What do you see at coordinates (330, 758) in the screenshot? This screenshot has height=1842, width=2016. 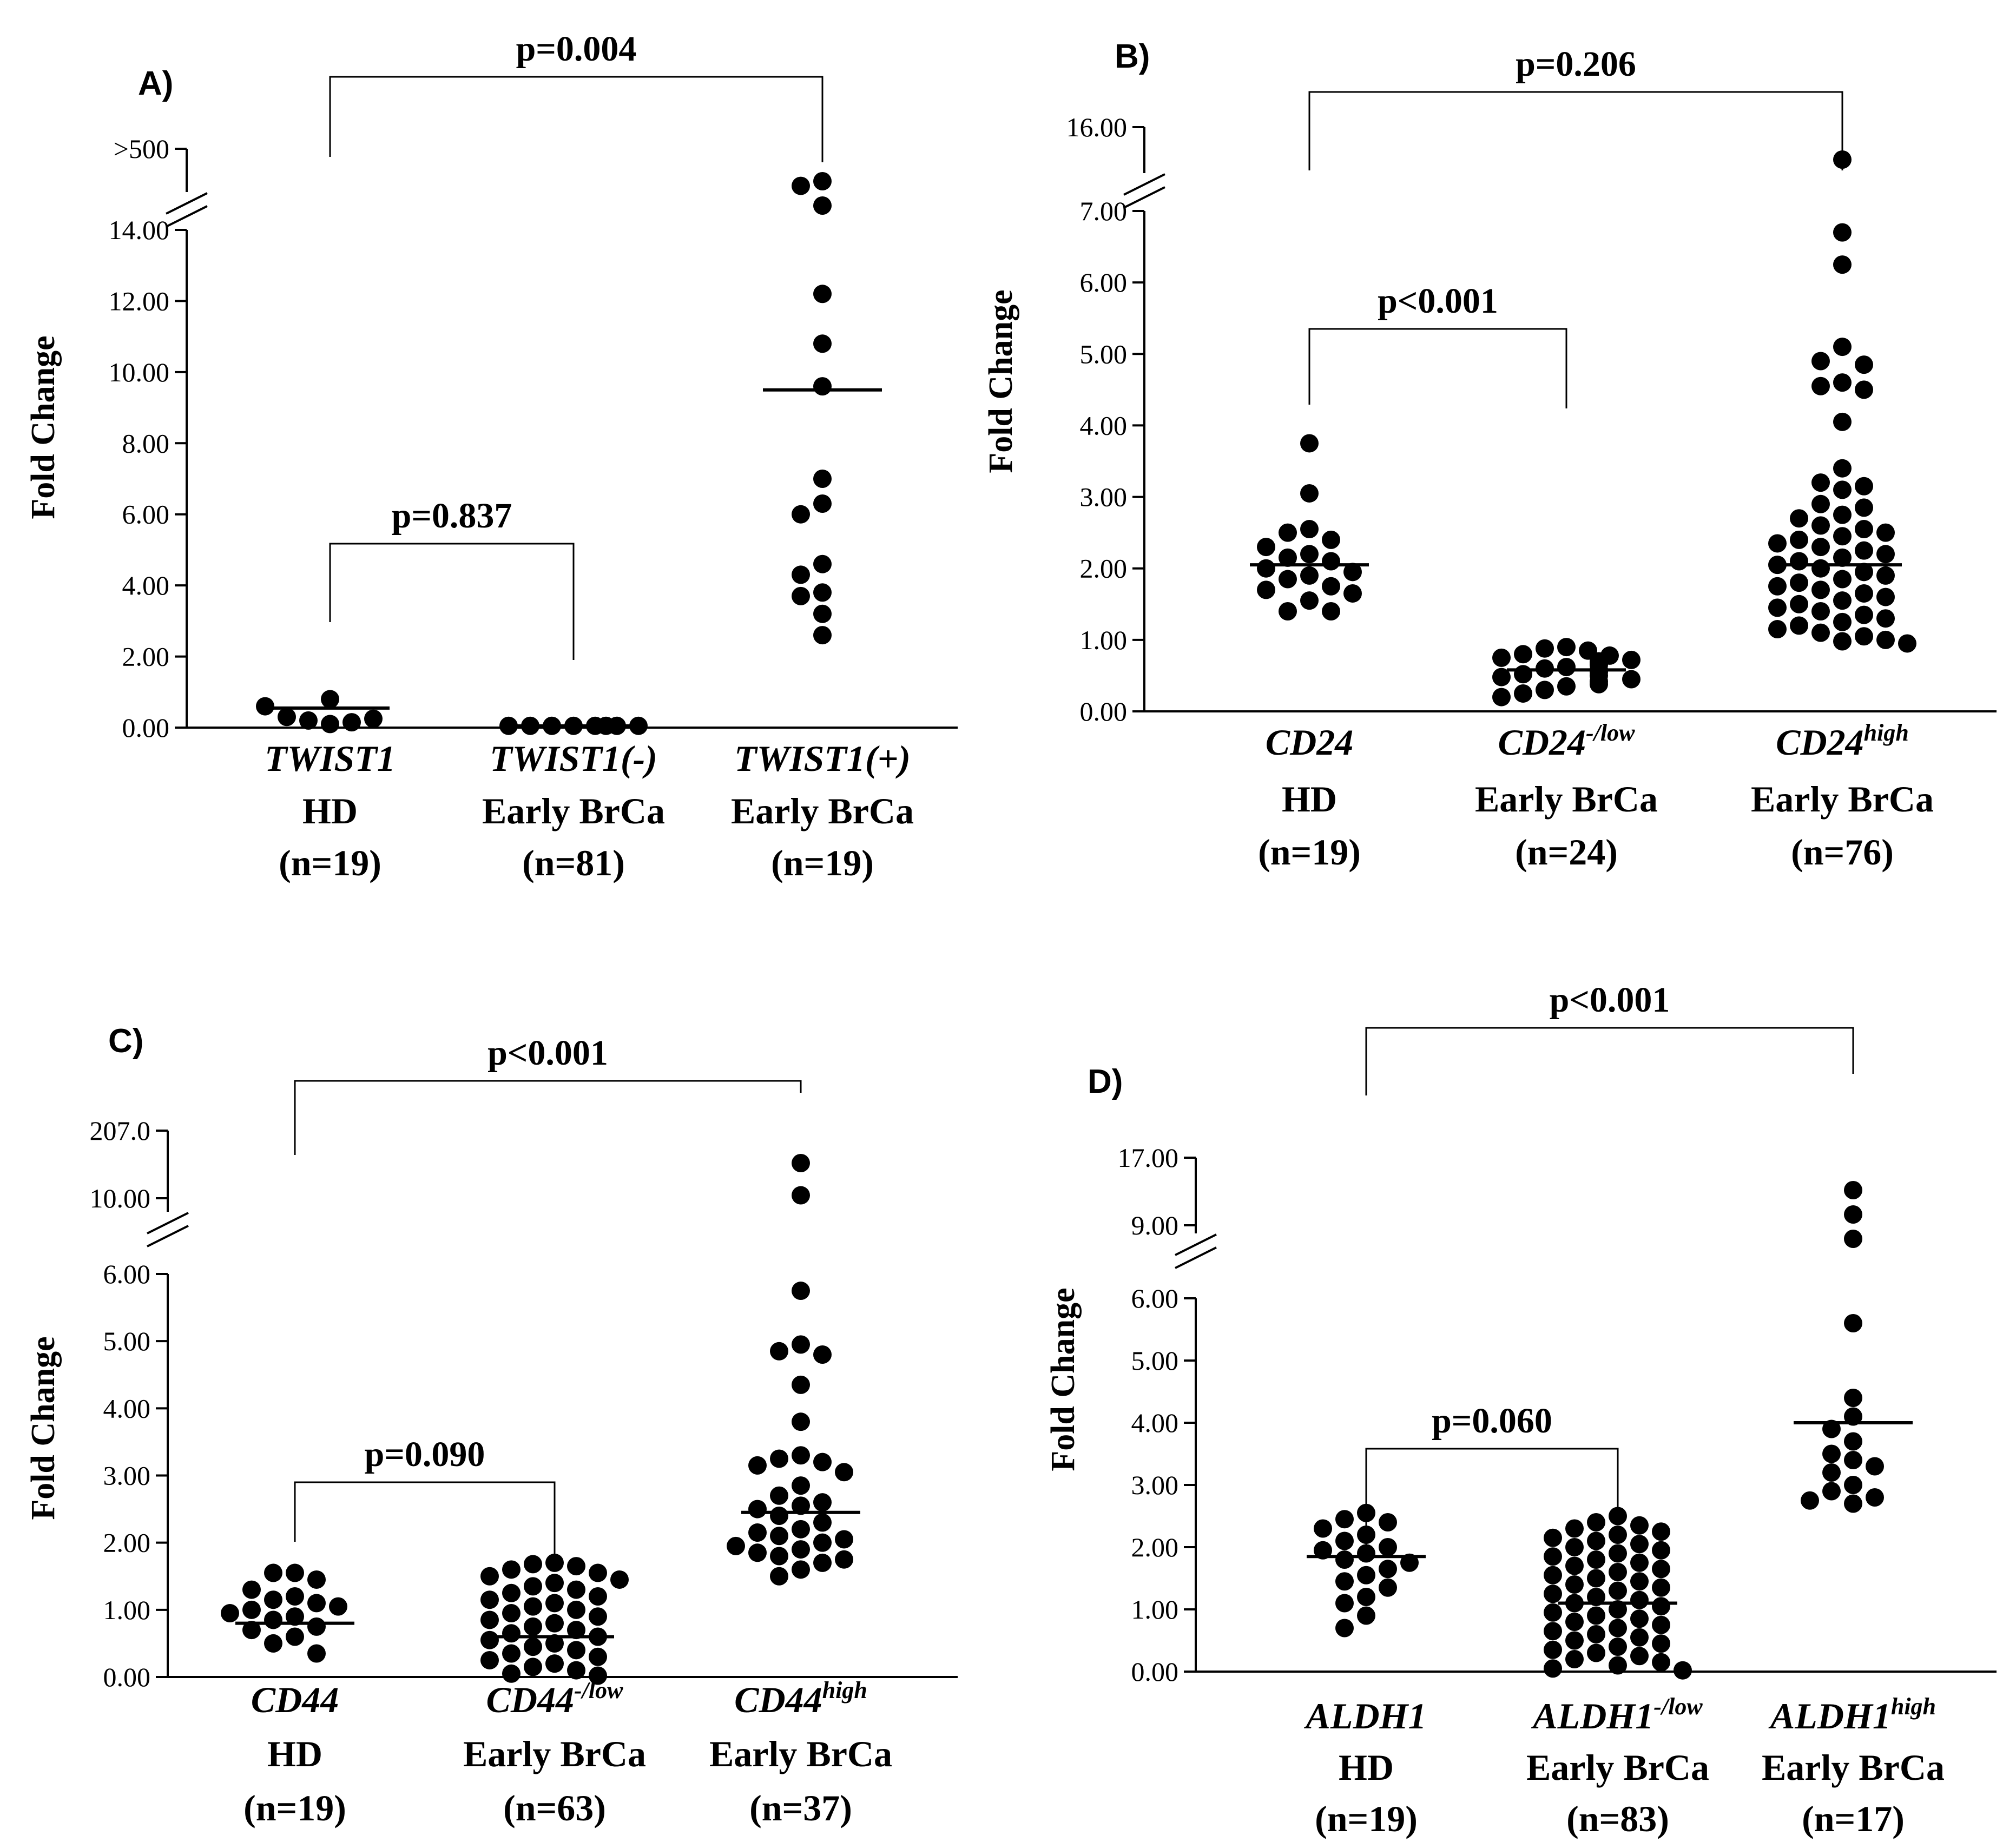 I see `category-label-line: TWIST1` at bounding box center [330, 758].